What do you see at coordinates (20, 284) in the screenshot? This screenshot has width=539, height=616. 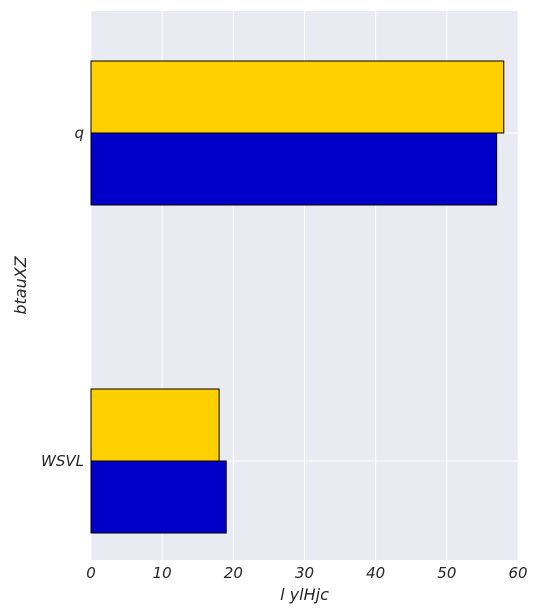 I see `y-axis-label: btauXZ` at bounding box center [20, 284].